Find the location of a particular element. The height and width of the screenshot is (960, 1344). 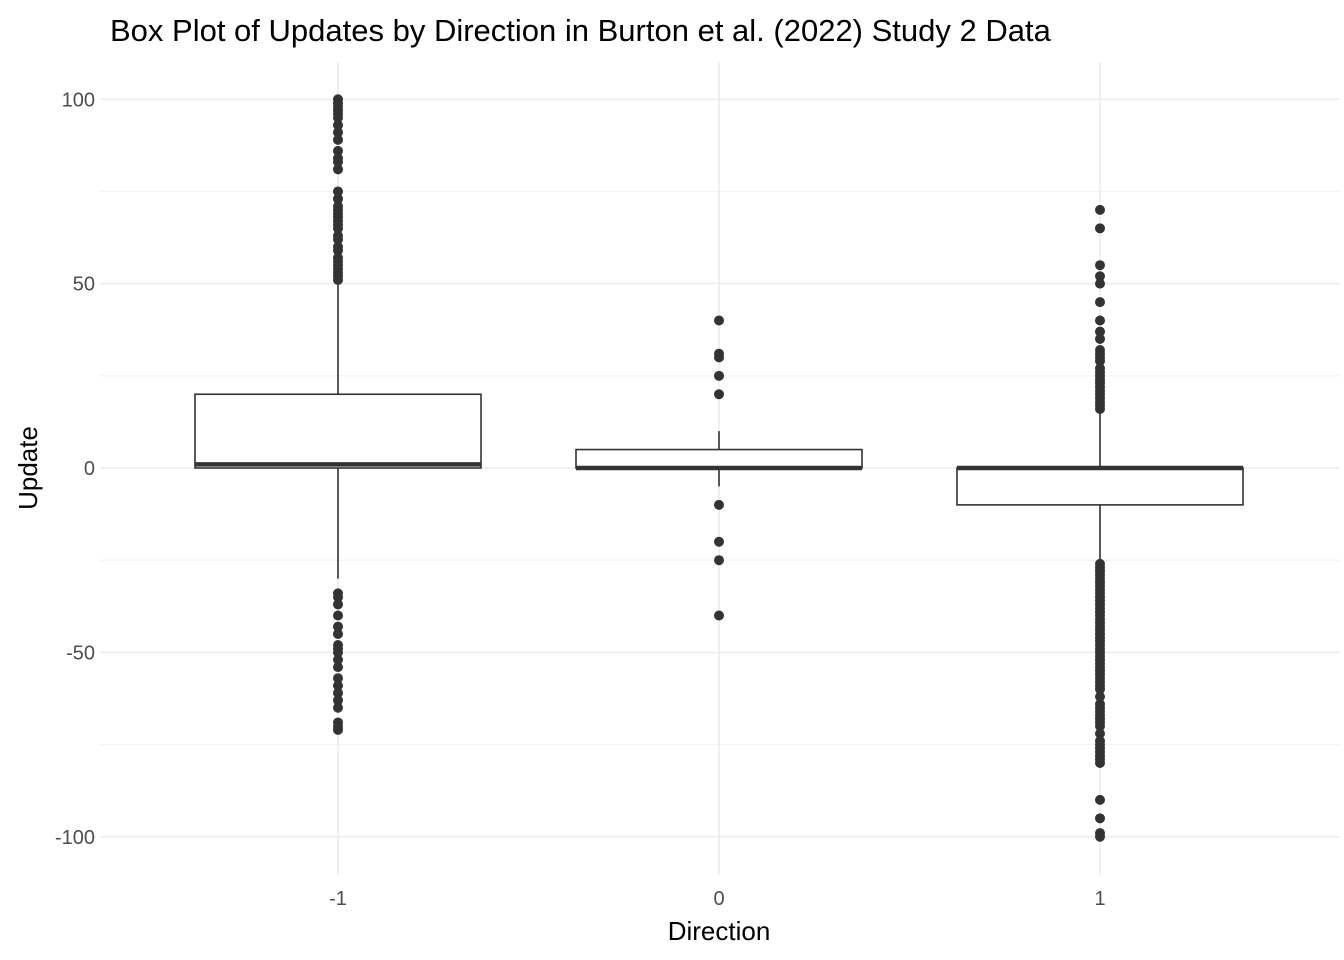

y-tick-label: 100 is located at coordinates (78, 100).